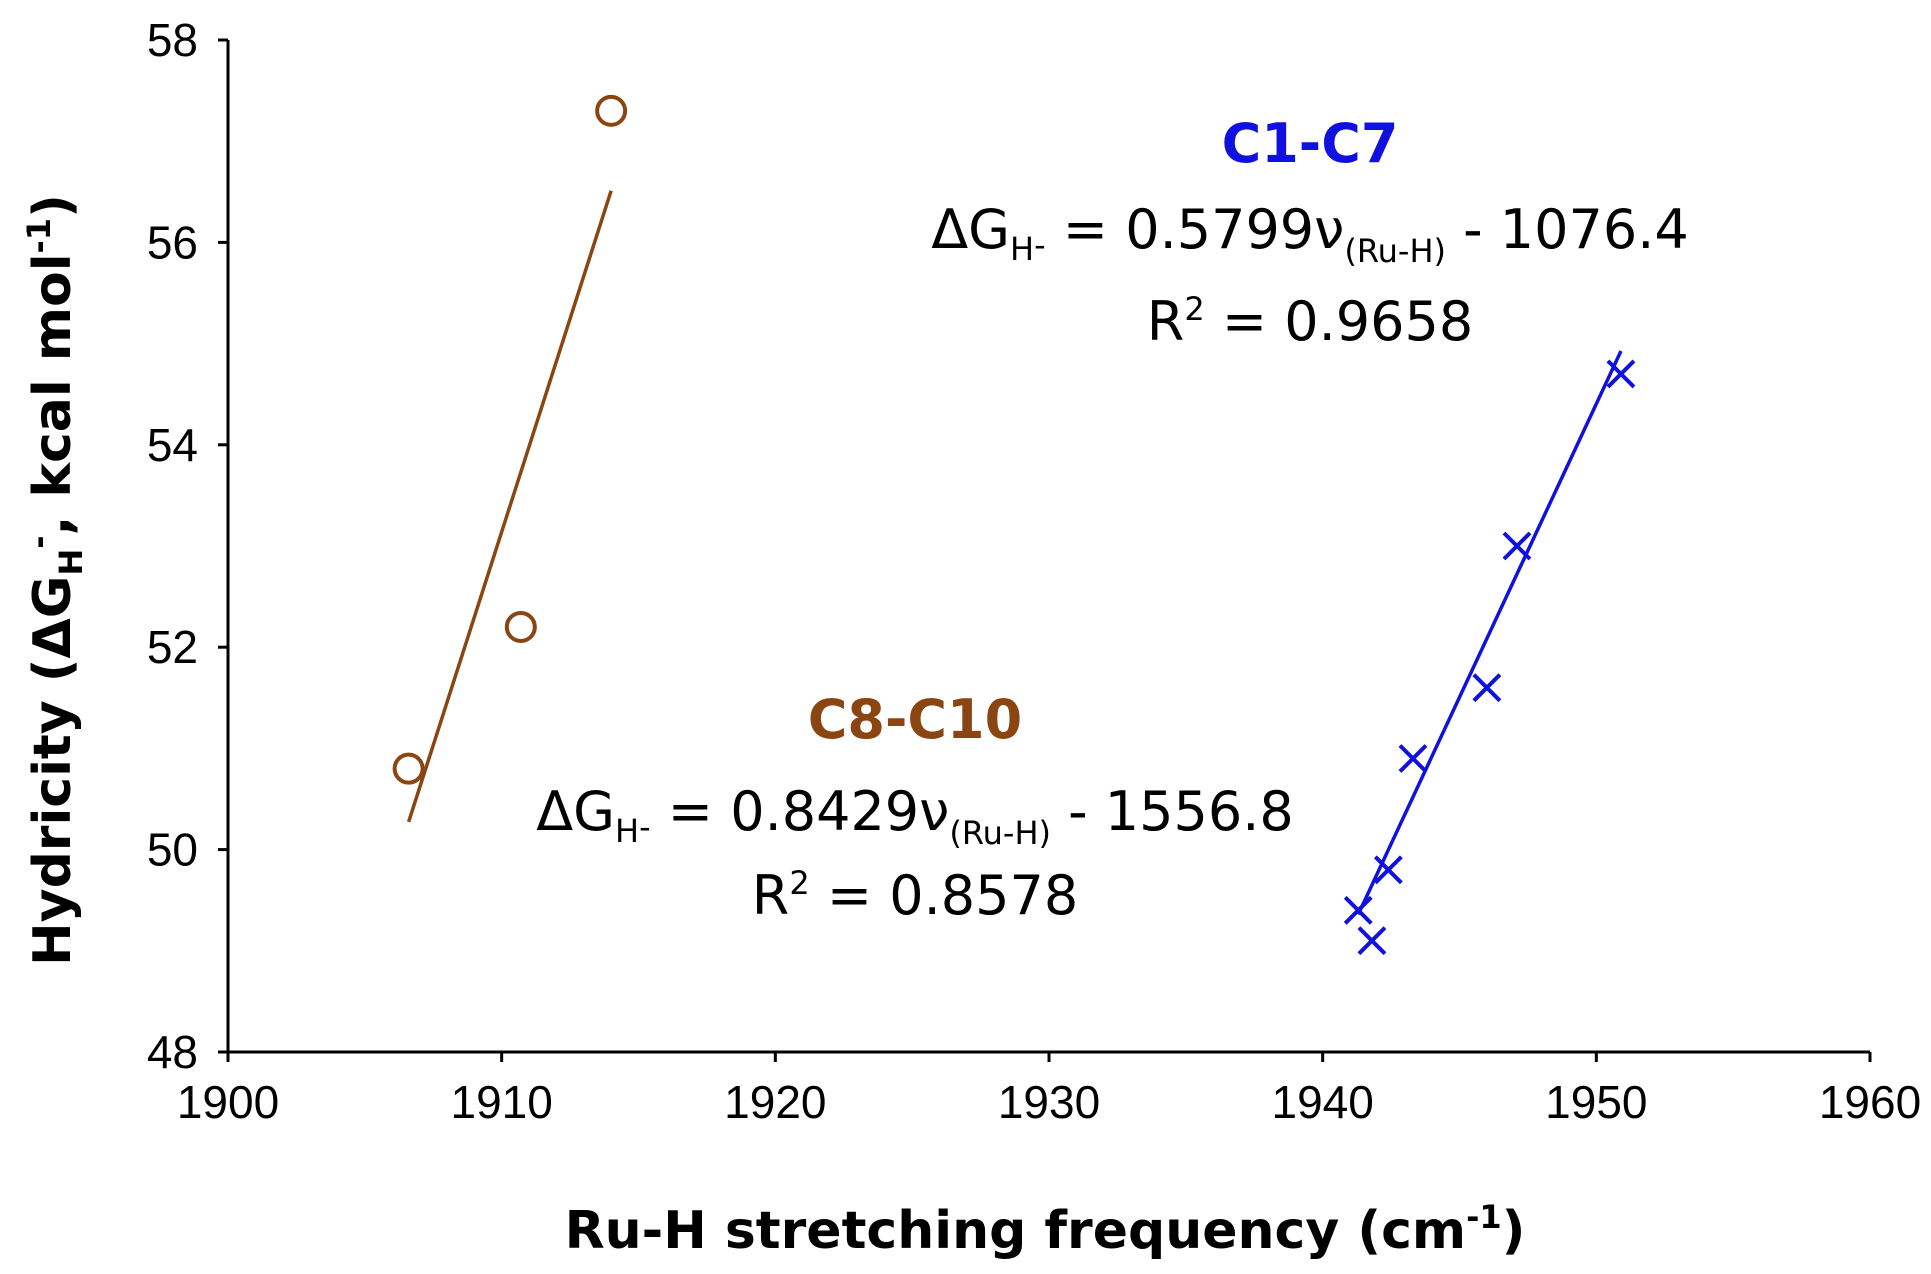  What do you see at coordinates (915, 895) in the screenshot?
I see `r-squared-c8-c10: R2 = 0.8578` at bounding box center [915, 895].